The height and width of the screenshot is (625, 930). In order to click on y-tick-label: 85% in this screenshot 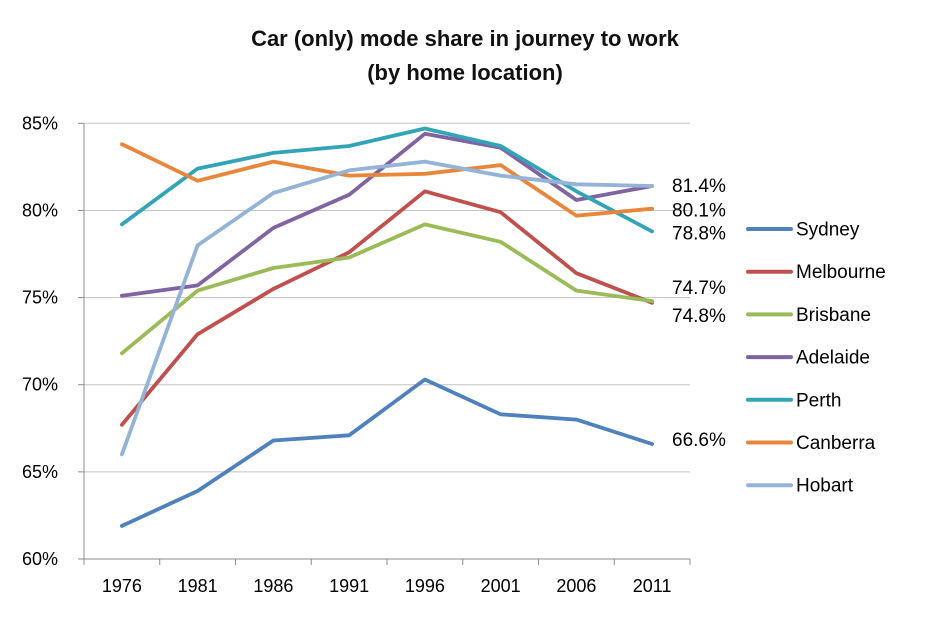, I will do `click(40, 123)`.